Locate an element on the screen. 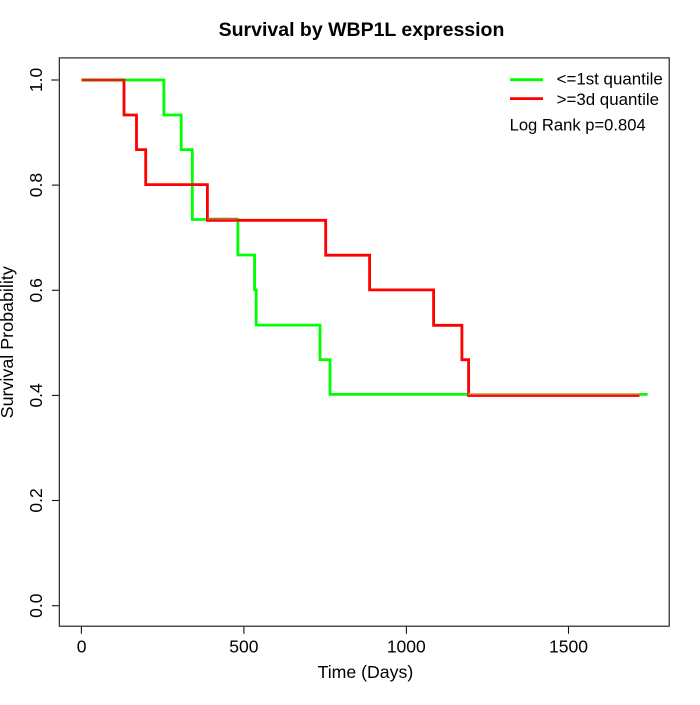 Image resolution: width=700 pixels, height=705 pixels. svg-text: 0.6 is located at coordinates (36, 290).